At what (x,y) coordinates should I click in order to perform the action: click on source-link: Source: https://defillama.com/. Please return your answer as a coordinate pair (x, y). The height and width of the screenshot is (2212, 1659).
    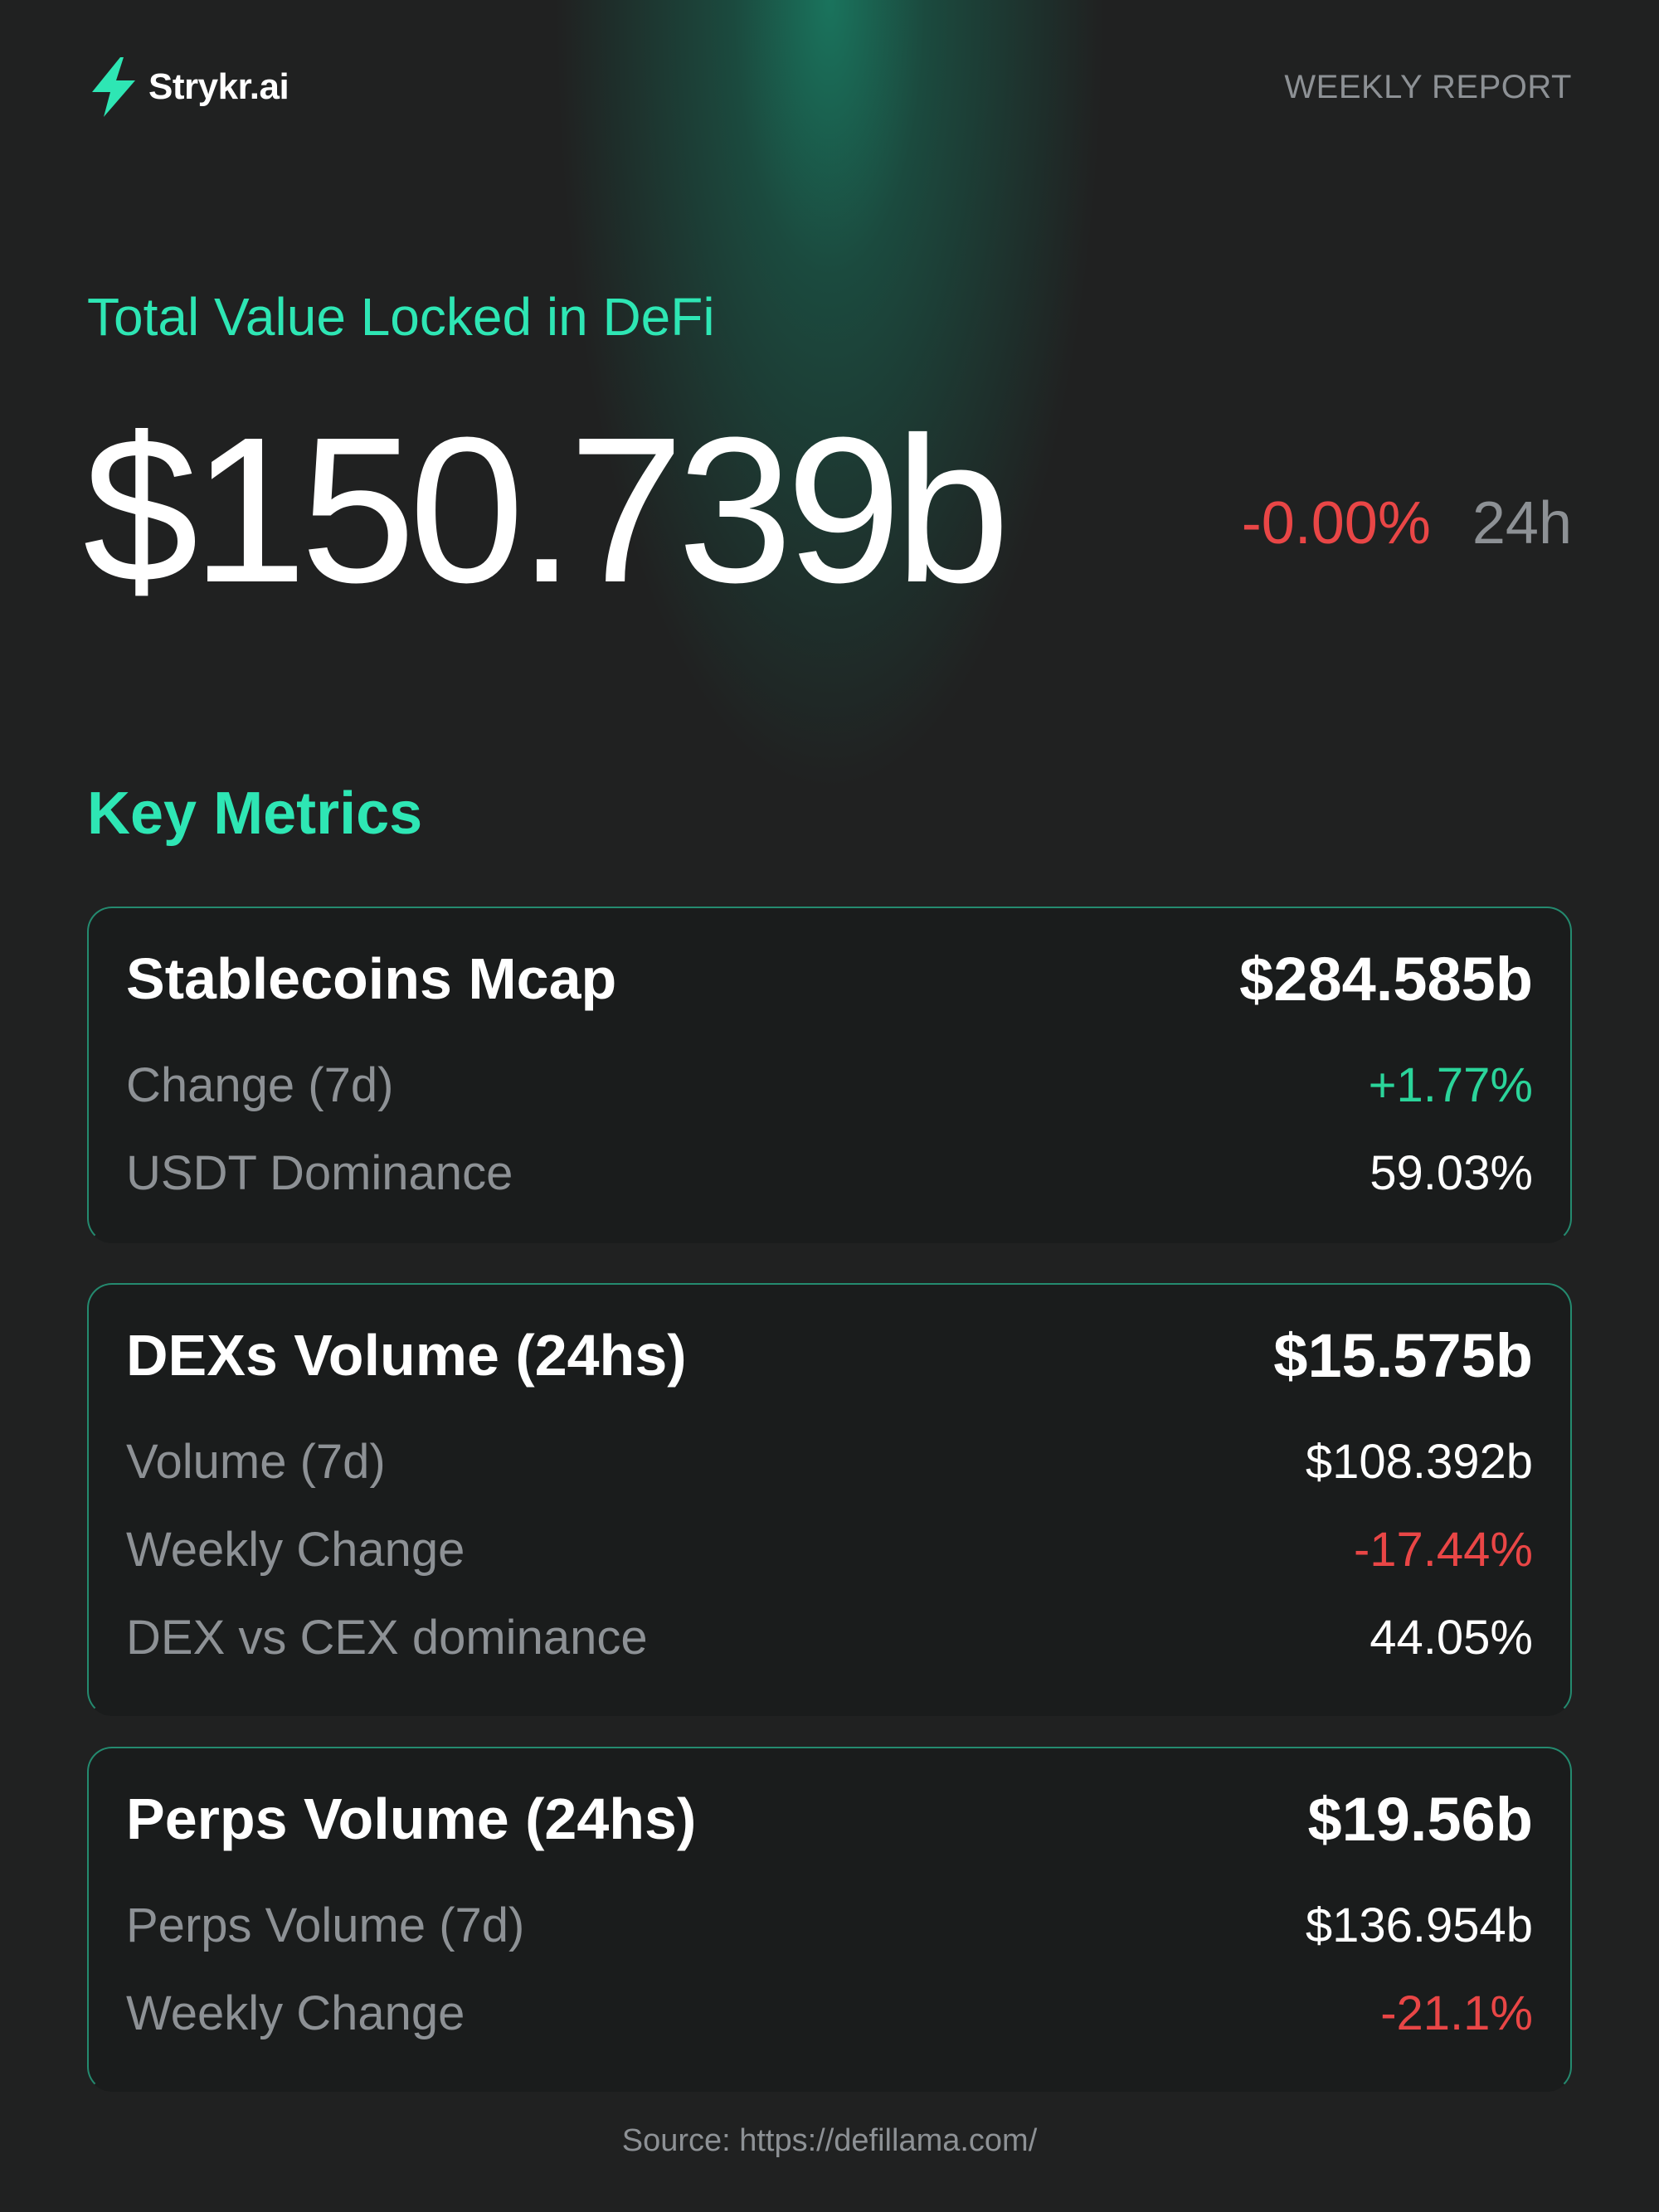
    Looking at the image, I should click on (829, 2141).